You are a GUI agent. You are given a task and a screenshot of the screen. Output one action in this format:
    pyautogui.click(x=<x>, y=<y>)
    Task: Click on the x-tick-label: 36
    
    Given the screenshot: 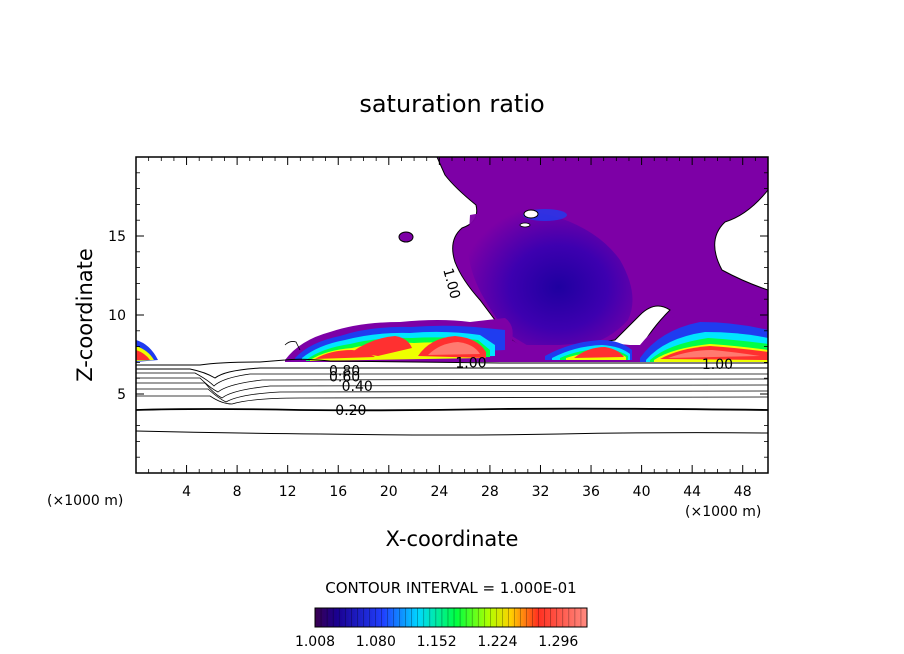 What is the action you would take?
    pyautogui.click(x=591, y=492)
    